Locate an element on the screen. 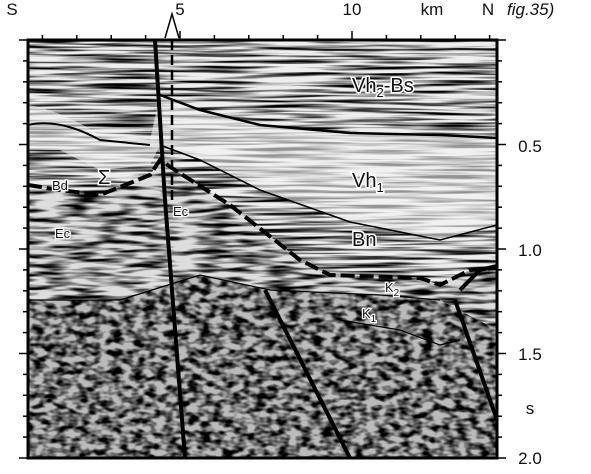 The height and width of the screenshot is (474, 591). time-label: 0.5 is located at coordinates (530, 146).